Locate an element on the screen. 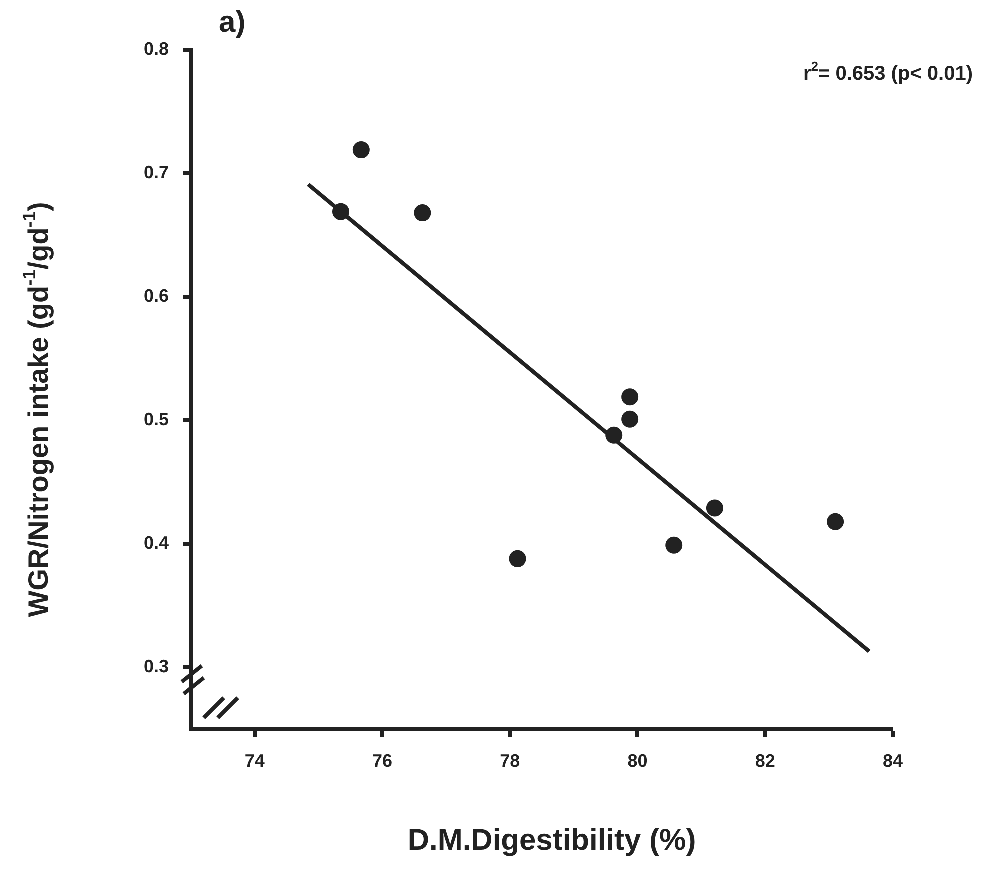 The image size is (993, 877). x-tick-label: 80 is located at coordinates (638, 761).